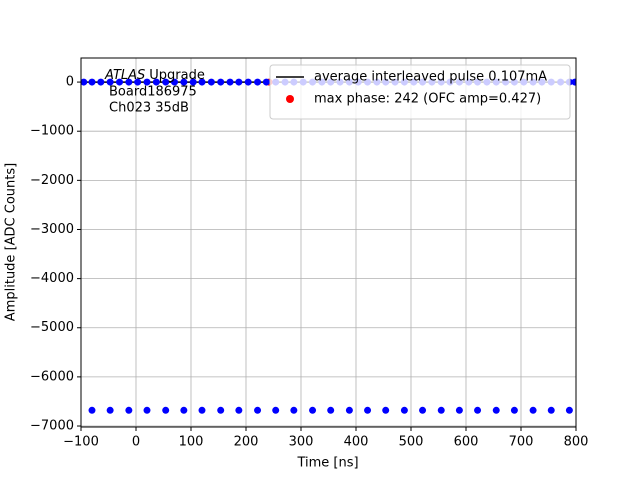  I want to click on x-tick-label: 600, so click(466, 442).